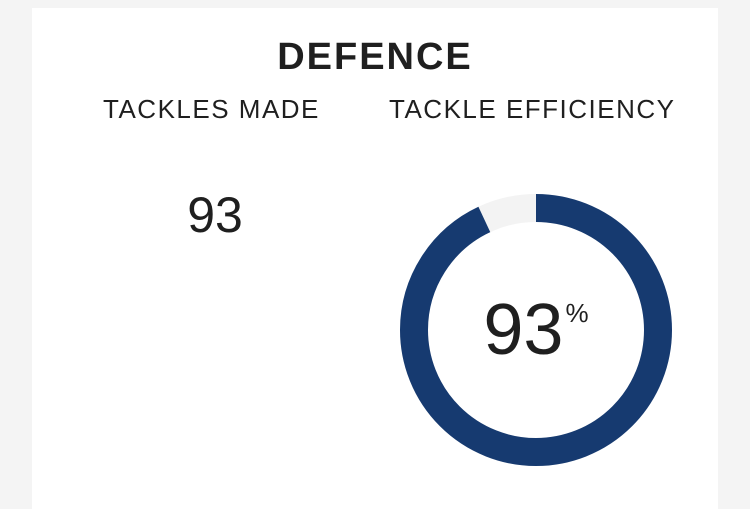 The height and width of the screenshot is (509, 750). What do you see at coordinates (532, 109) in the screenshot?
I see `tackle-efficiency-label: TACKLE EFFICIENCY` at bounding box center [532, 109].